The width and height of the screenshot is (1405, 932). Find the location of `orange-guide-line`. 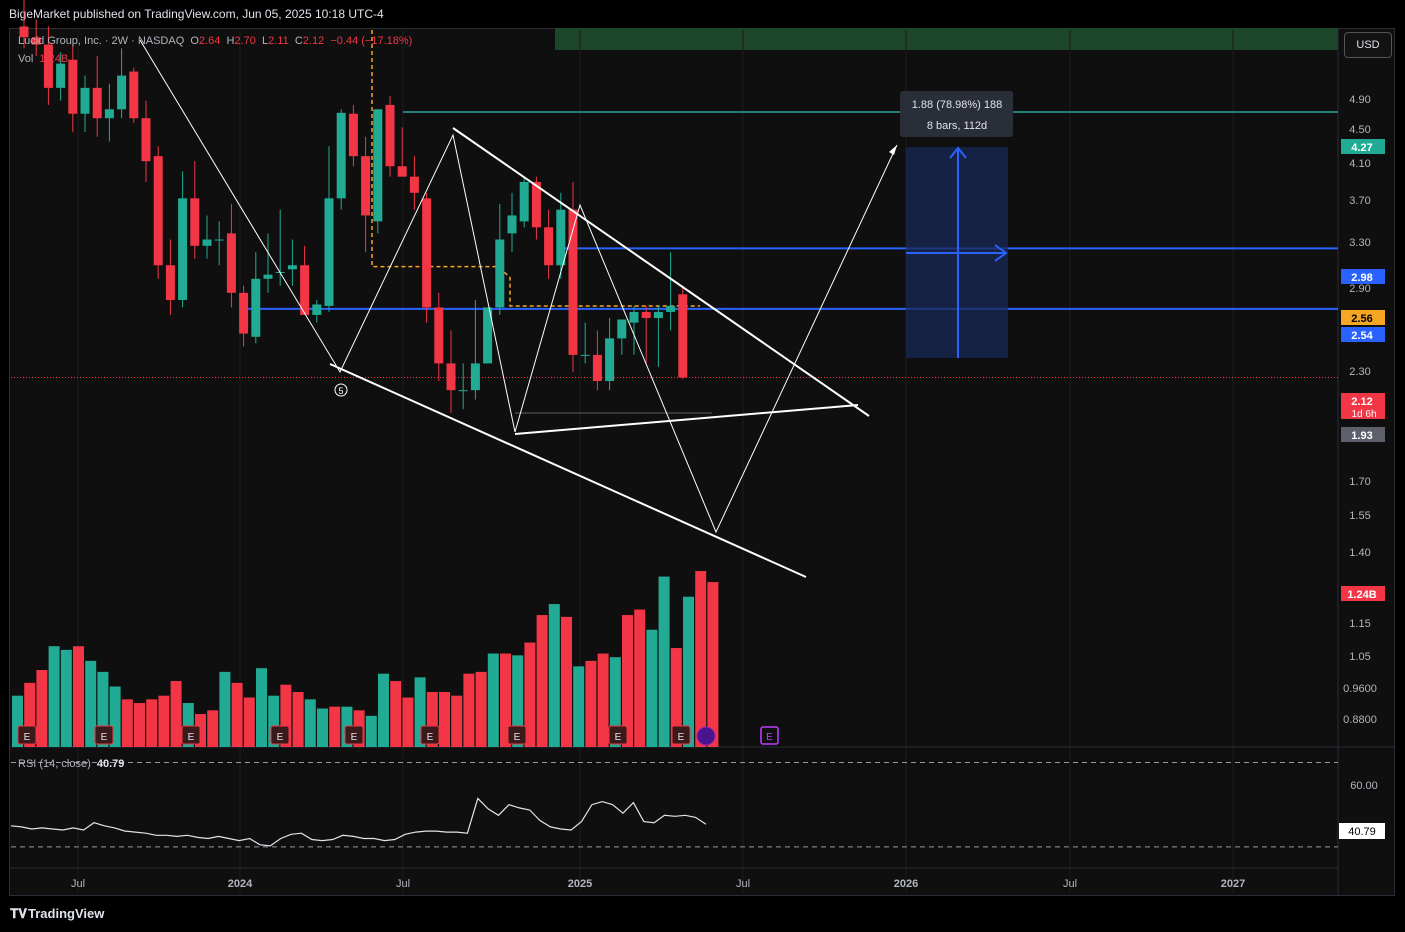

orange-guide-line is located at coordinates (535, 168).